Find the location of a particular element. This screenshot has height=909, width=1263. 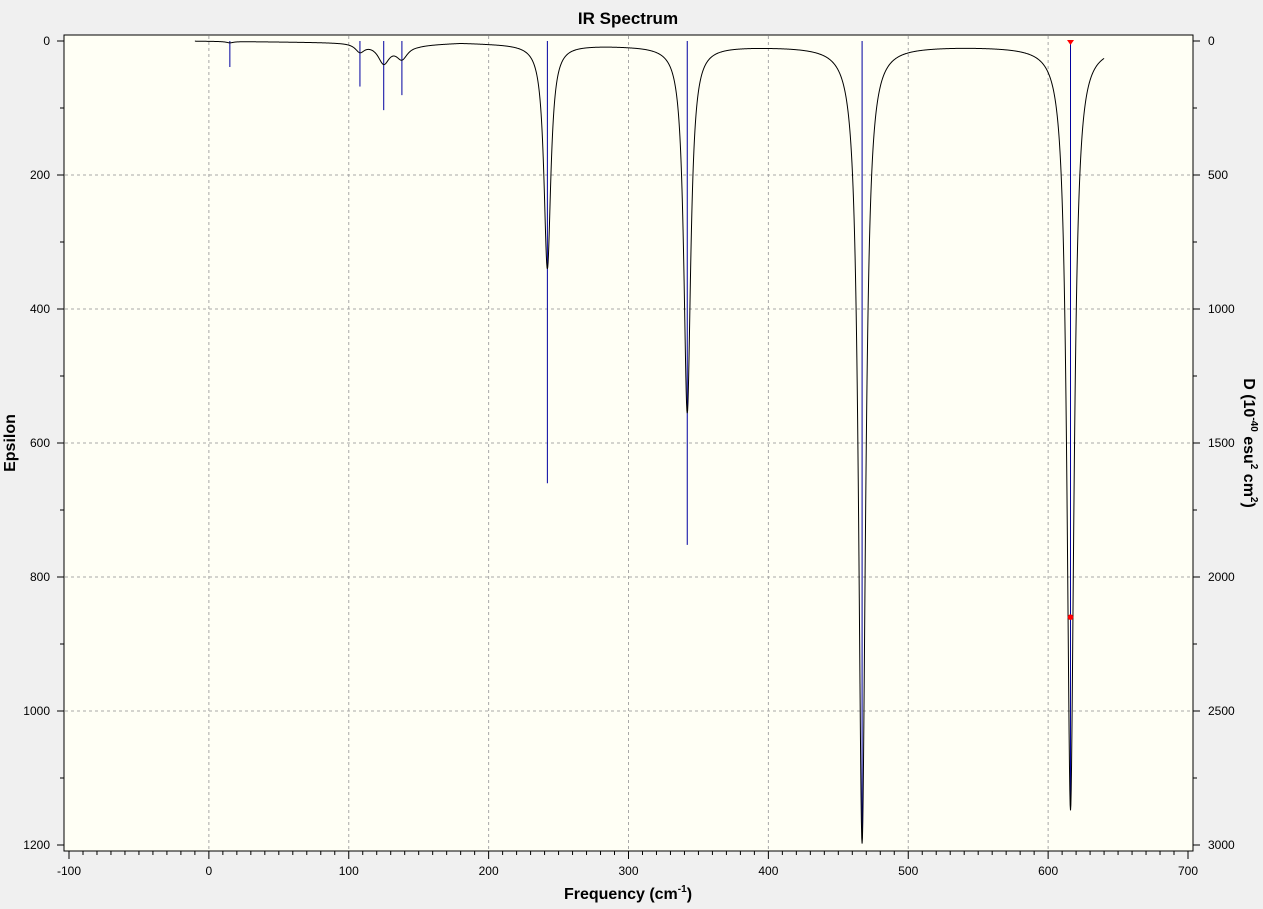

x-tick-label: 600 is located at coordinates (1048, 871).